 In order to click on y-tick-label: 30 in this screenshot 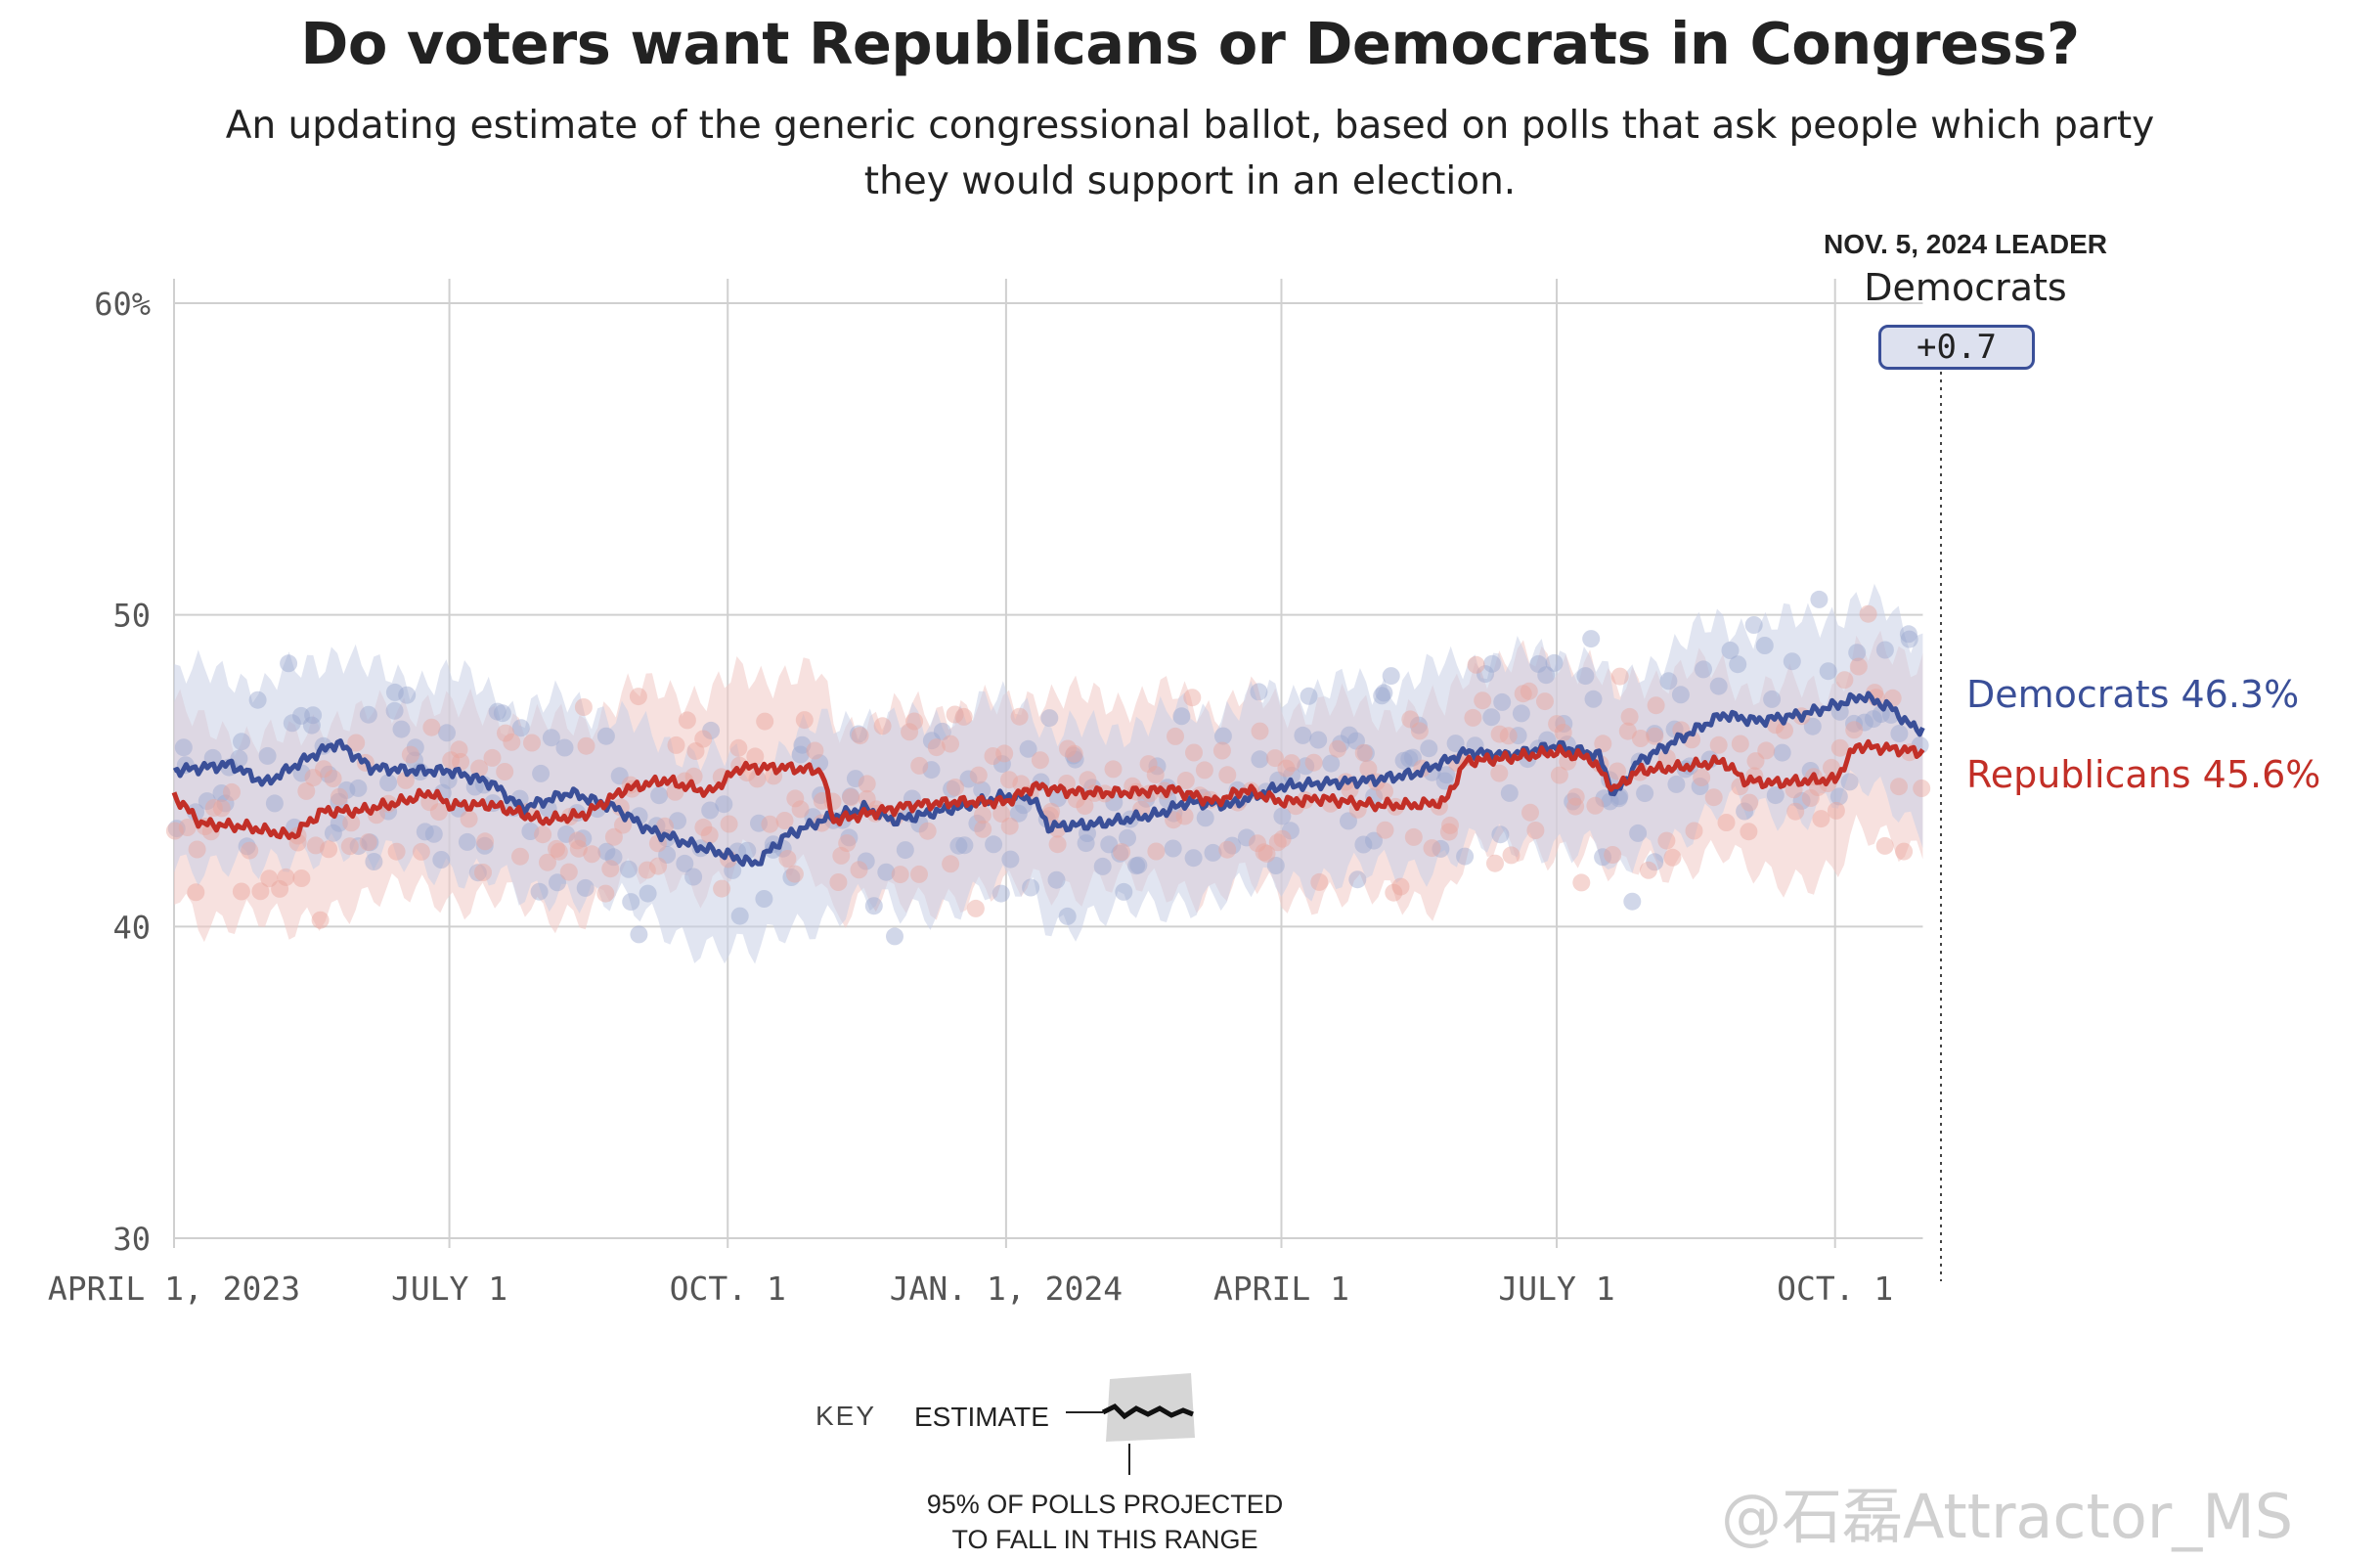, I will do `click(131, 1239)`.